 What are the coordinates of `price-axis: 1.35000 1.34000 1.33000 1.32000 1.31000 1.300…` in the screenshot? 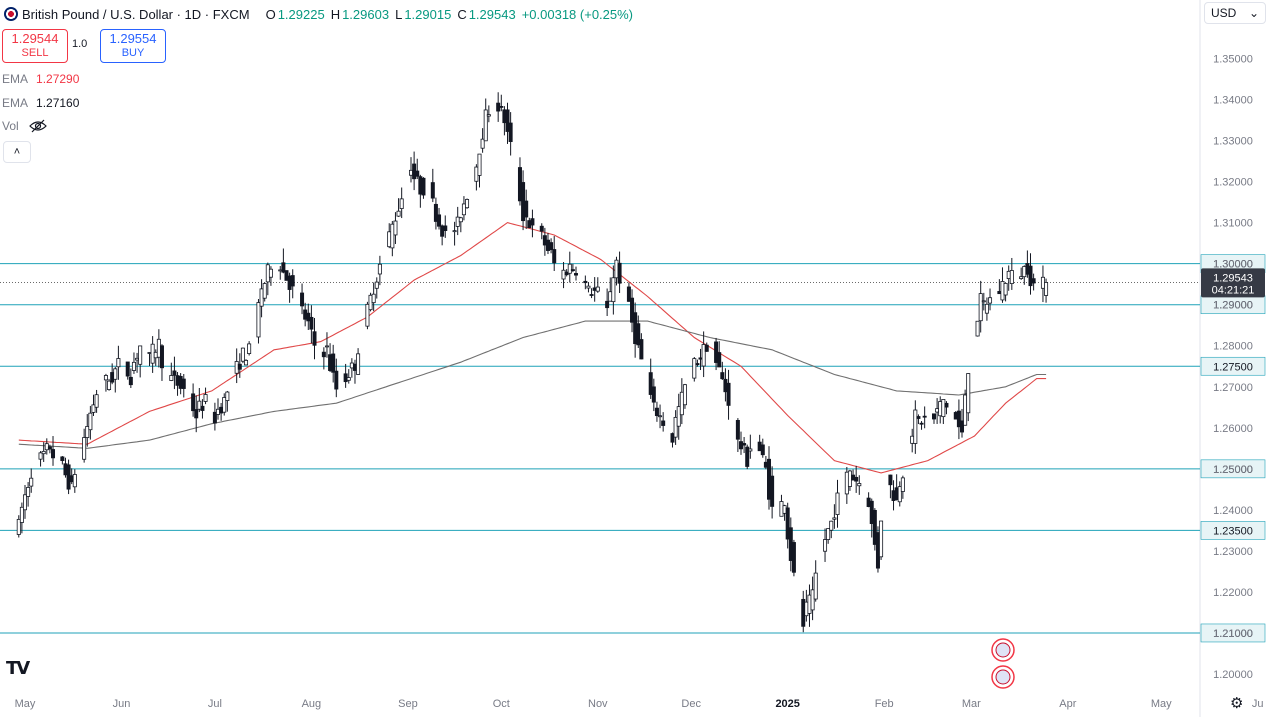 It's located at (1233, 367).